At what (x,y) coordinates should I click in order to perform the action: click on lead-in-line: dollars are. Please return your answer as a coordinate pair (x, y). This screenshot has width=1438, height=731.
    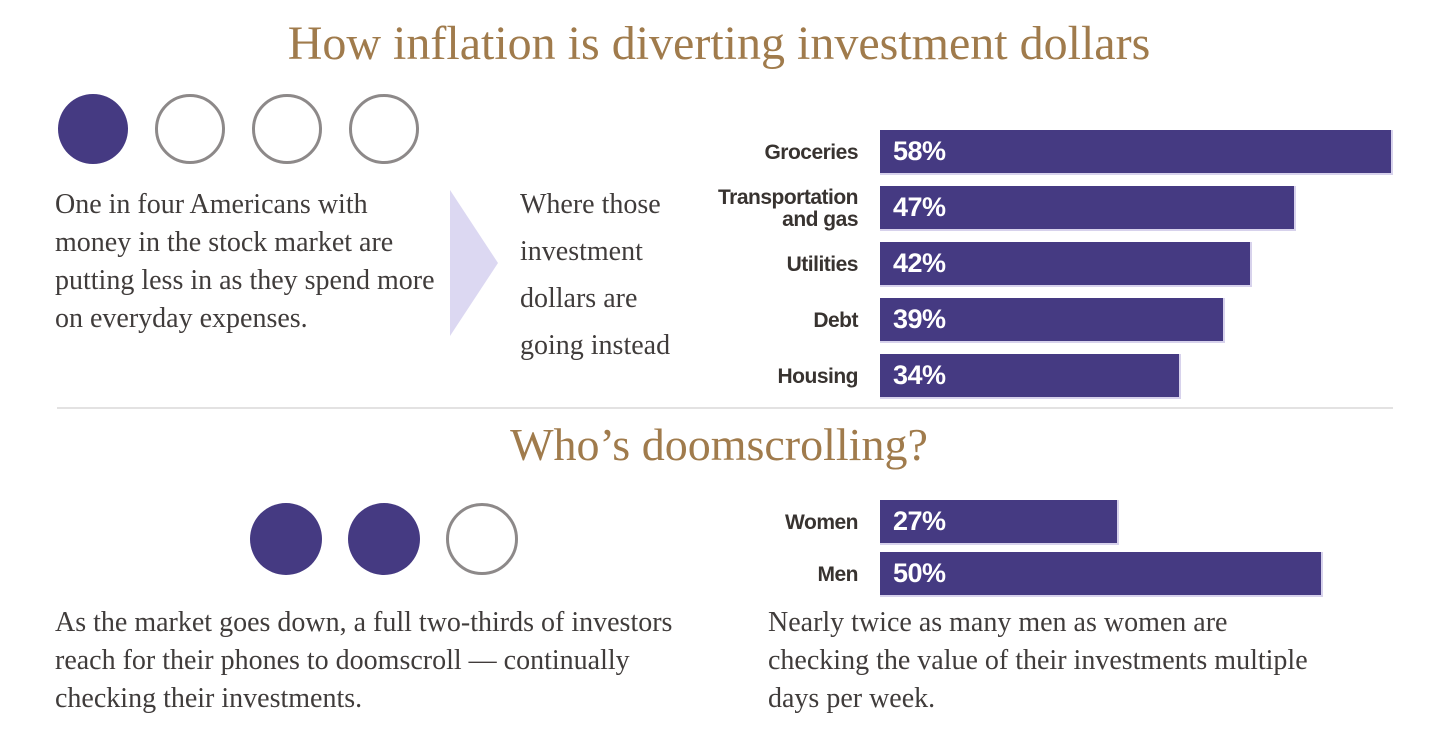
    Looking at the image, I should click on (579, 298).